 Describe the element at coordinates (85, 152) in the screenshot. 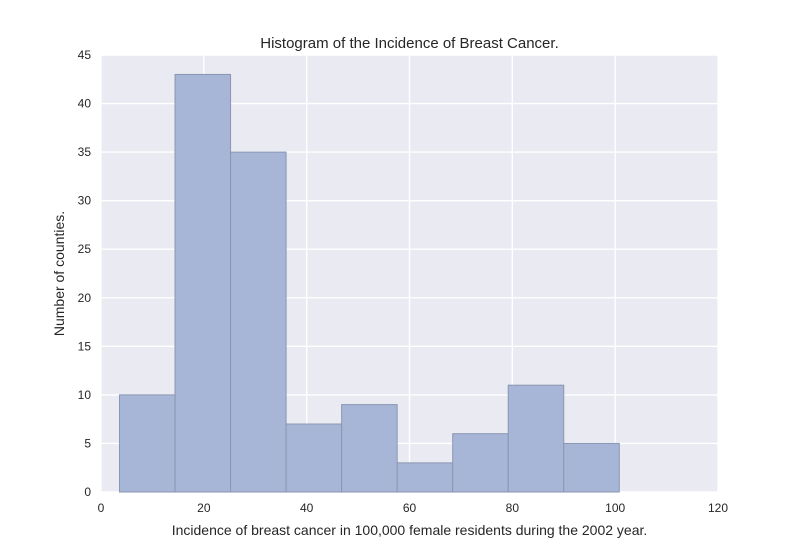

I see `y-tick-label: 35` at that location.